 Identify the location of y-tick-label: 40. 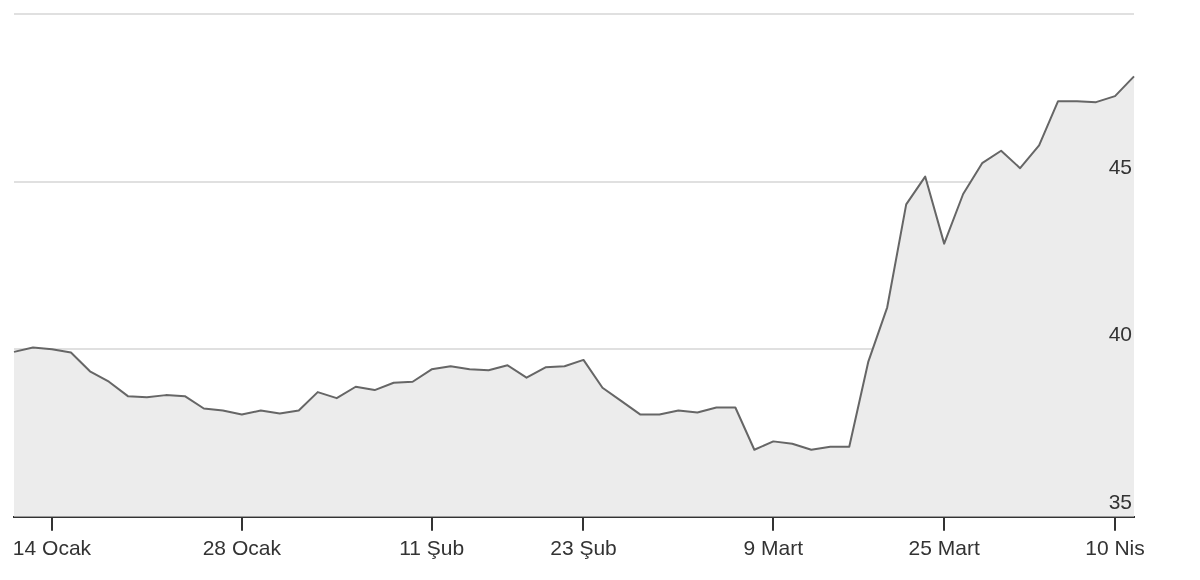
(1120, 334).